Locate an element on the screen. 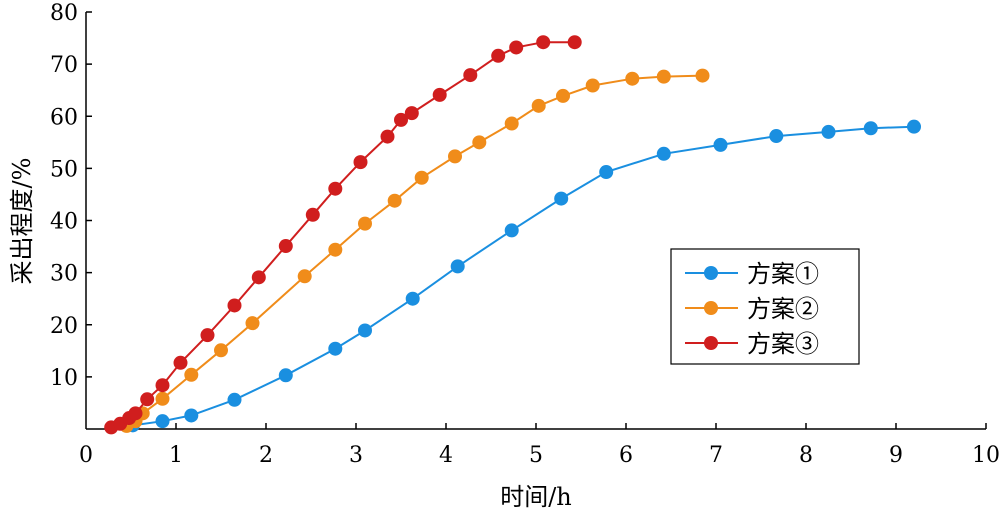  x-ticks: 0 1 2 3 4 5 6 7 8 9 10 is located at coordinates (539, 445).